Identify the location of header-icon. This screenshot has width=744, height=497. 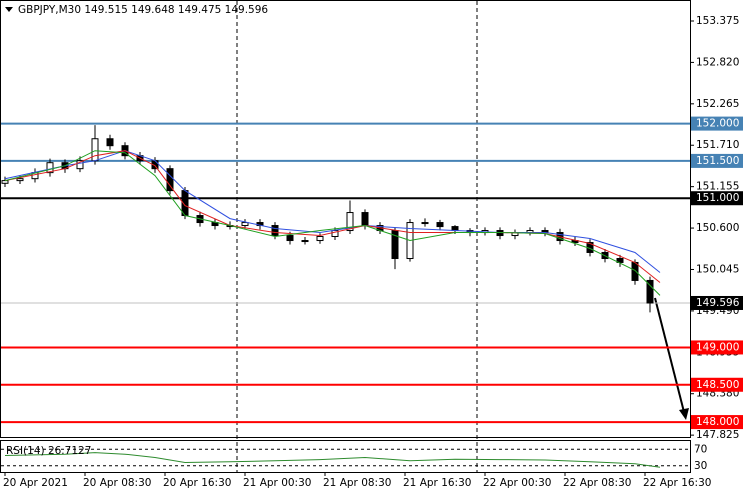
(9, 9).